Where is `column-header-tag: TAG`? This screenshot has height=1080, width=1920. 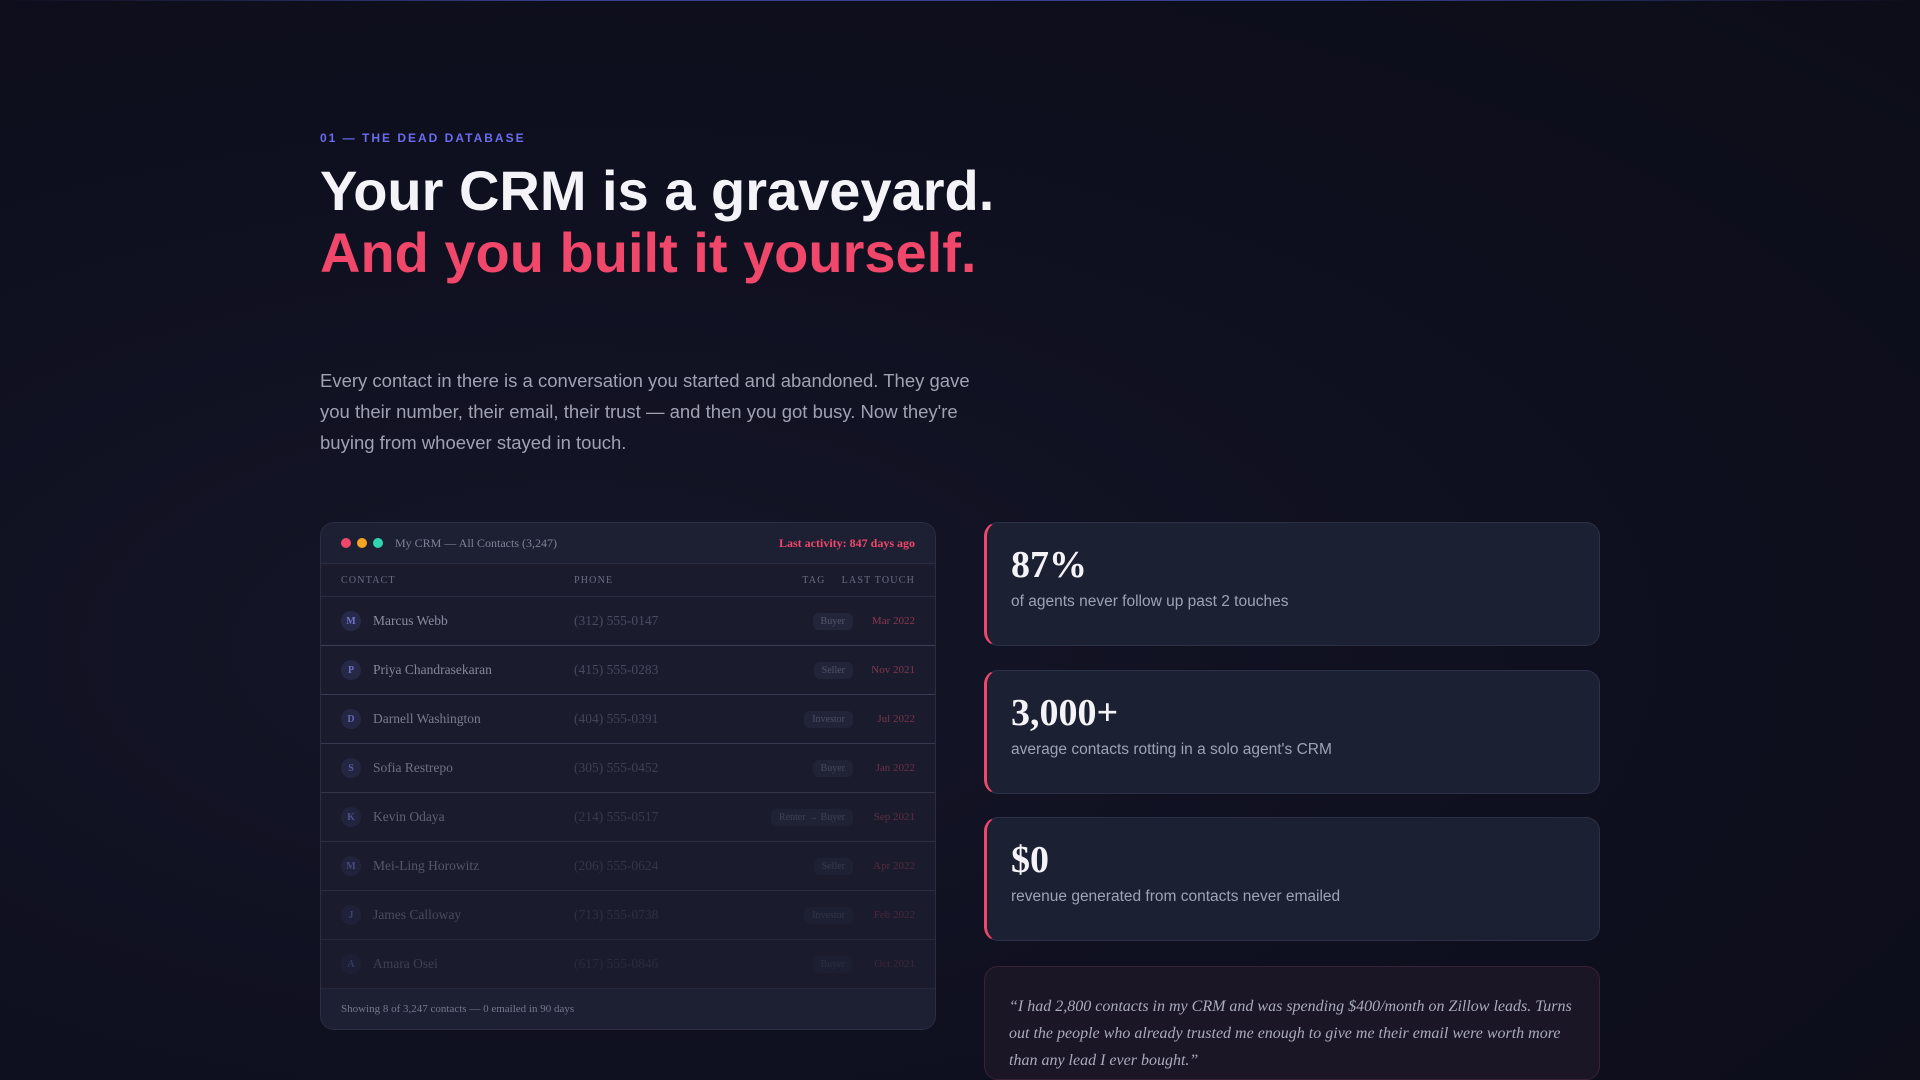 column-header-tag: TAG is located at coordinates (814, 580).